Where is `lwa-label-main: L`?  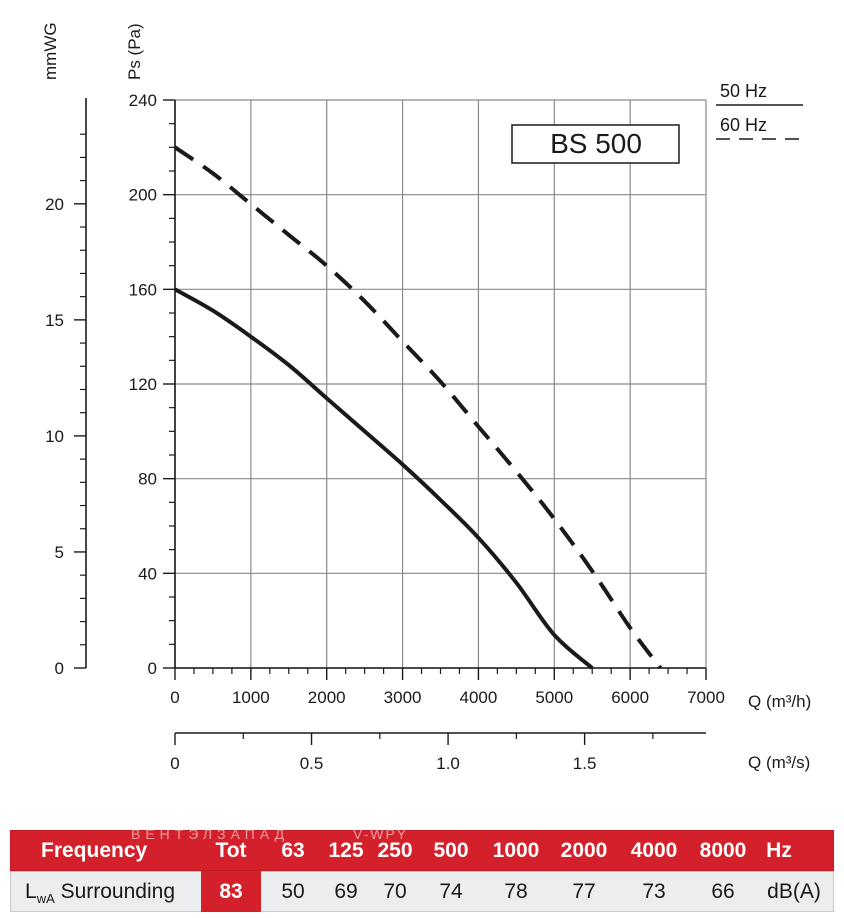 lwa-label-main: L is located at coordinates (31, 891).